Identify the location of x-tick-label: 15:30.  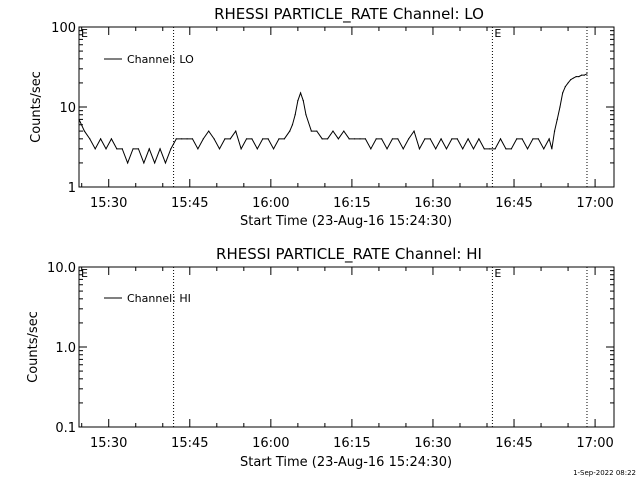
(108, 203).